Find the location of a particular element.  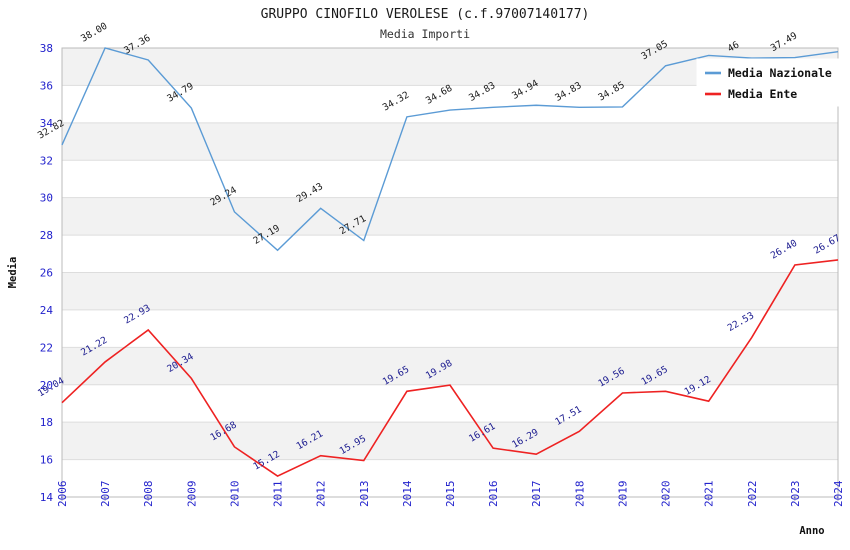

y-tick-label: 16 is located at coordinates (46, 460).